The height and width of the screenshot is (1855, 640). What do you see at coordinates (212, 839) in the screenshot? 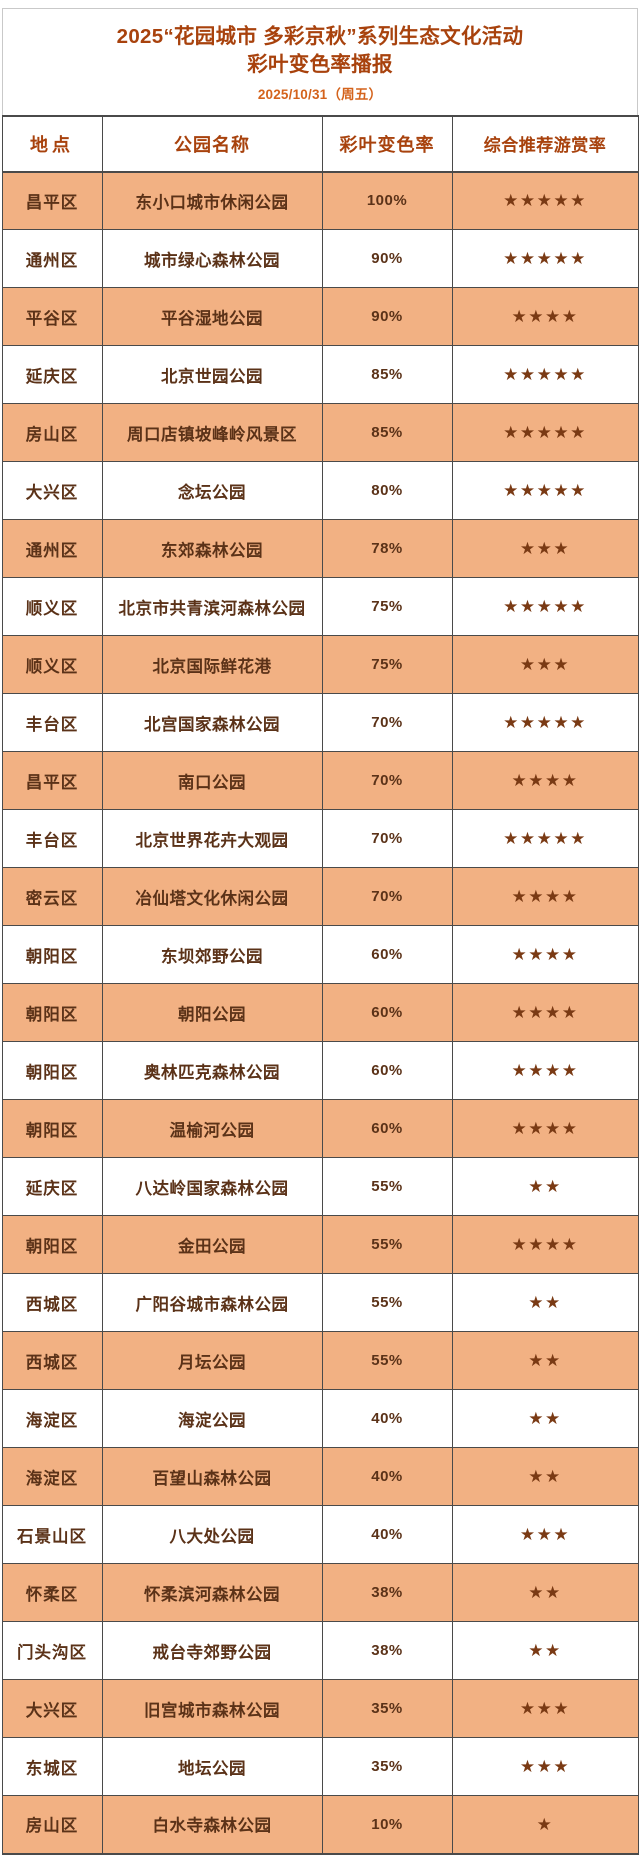
I see `cell-park-name: 北京世界花卉大观园` at bounding box center [212, 839].